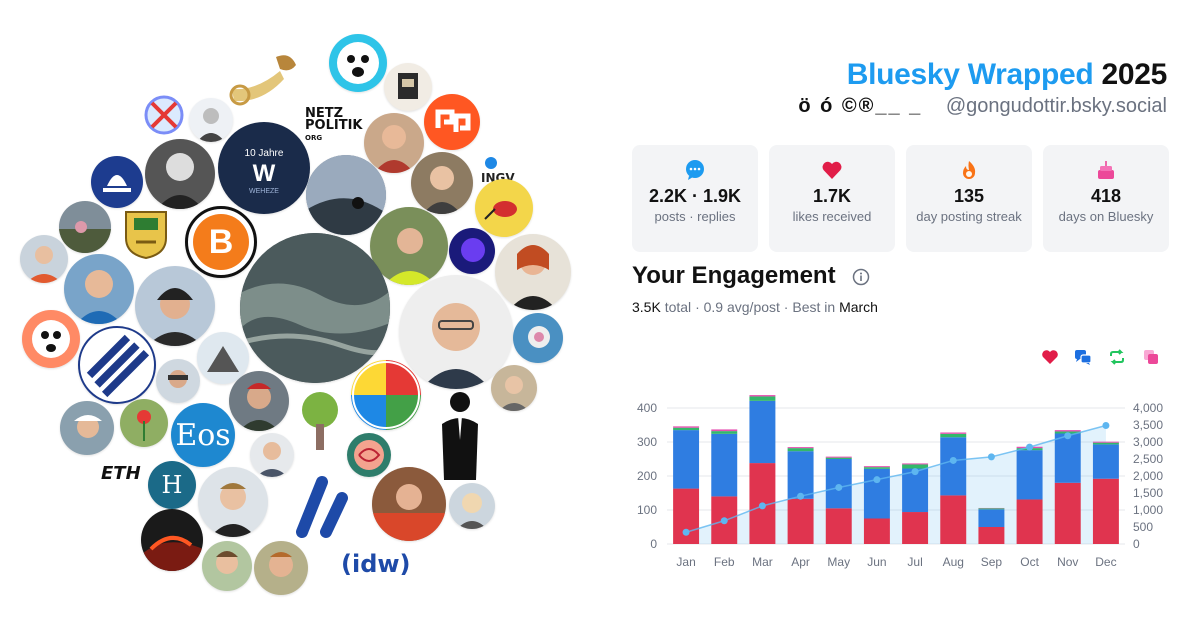  I want to click on y-tick-label: 300, so click(647, 442).